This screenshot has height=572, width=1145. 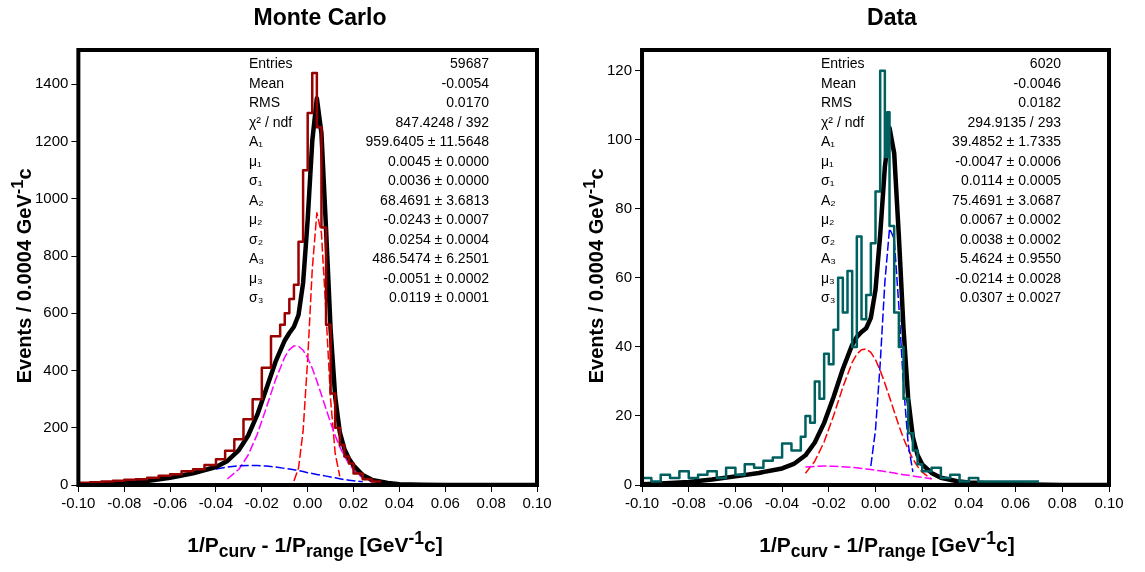 I want to click on annotation: 68.4691 ± 3.6813, so click(x=434, y=200).